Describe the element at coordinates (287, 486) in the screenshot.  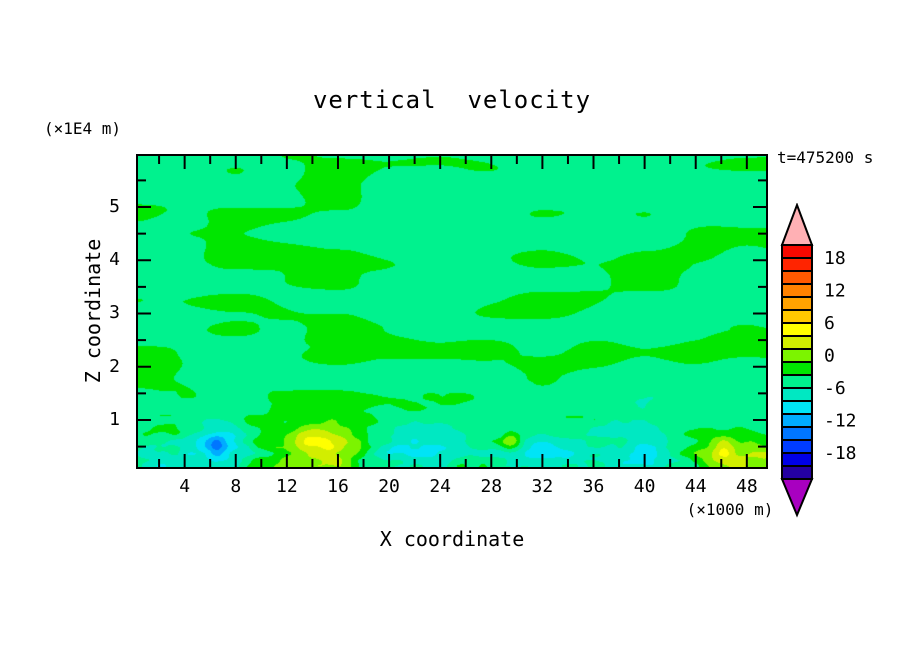
I see `x-tick-label: 12` at that location.